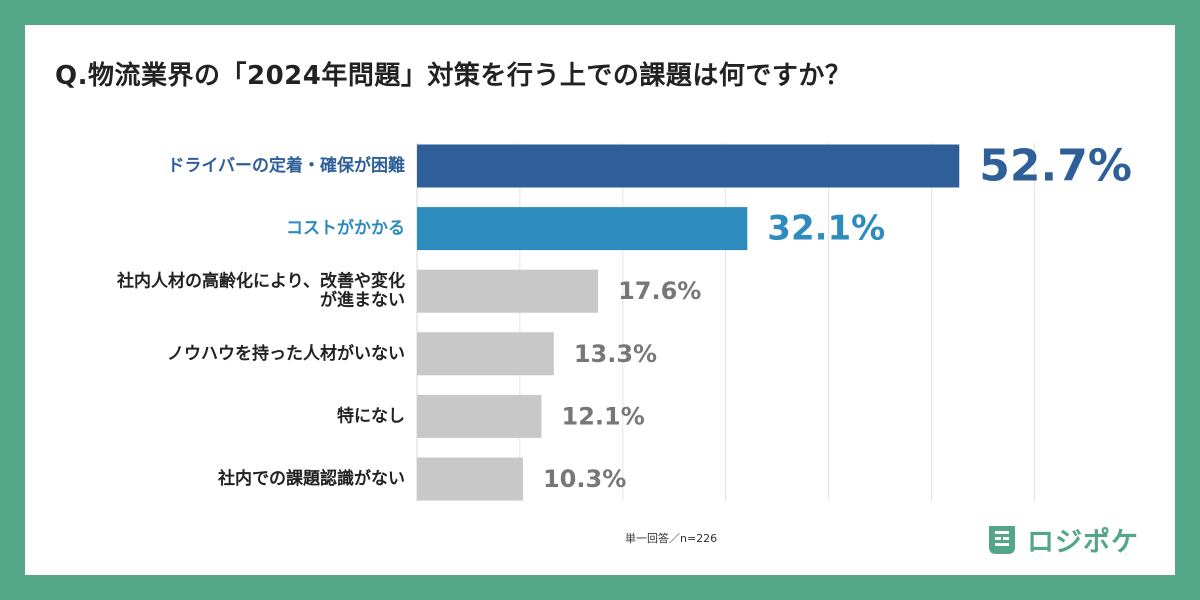 This screenshot has height=600, width=1200. I want to click on chart-title: Q.物流業界の「2024年問題」対策を行う上での課題は何ですか？, so click(453, 76).